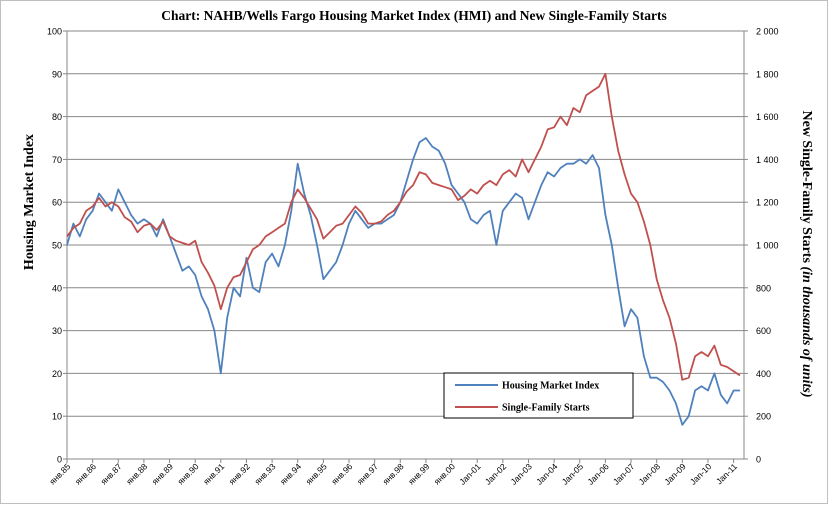 The height and width of the screenshot is (509, 828). What do you see at coordinates (767, 74) in the screenshot?
I see `y-right-tick-label: 1 800` at bounding box center [767, 74].